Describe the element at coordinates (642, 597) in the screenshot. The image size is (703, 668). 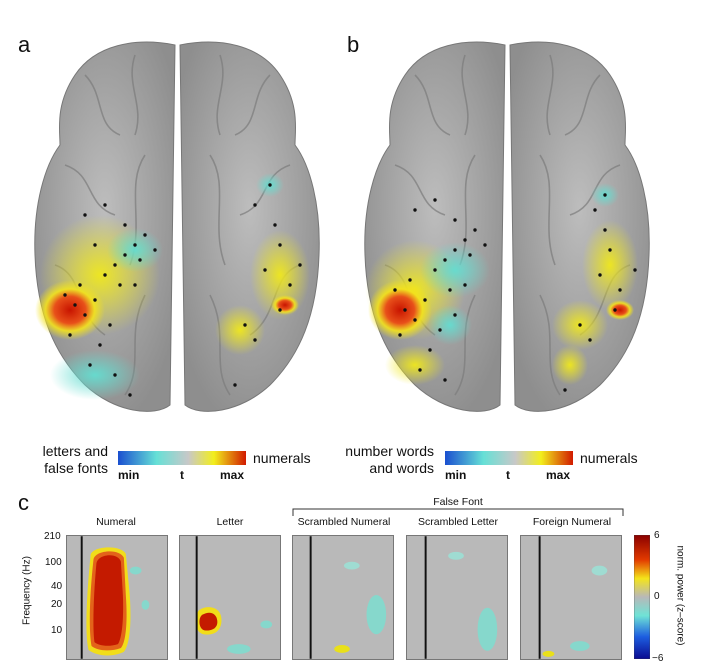
I see `power-colorbar` at that location.